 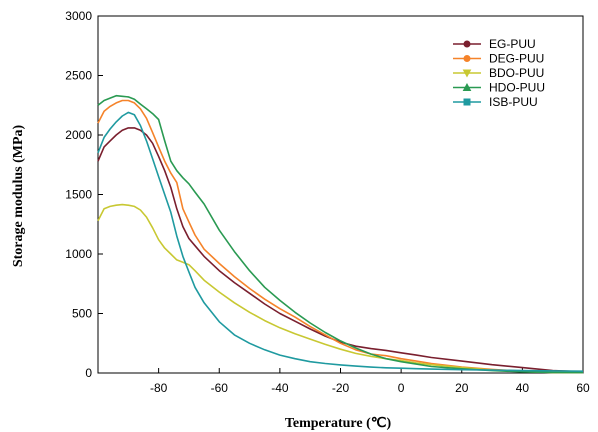 What do you see at coordinates (583, 388) in the screenshot?
I see `x-tick-label: 60` at bounding box center [583, 388].